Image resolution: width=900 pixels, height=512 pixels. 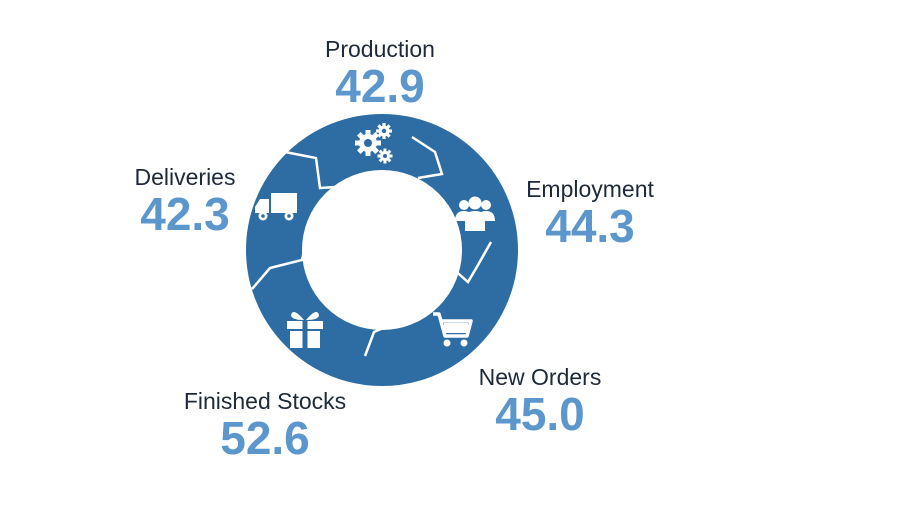 What do you see at coordinates (380, 86) in the screenshot?
I see `production-value: 42.9` at bounding box center [380, 86].